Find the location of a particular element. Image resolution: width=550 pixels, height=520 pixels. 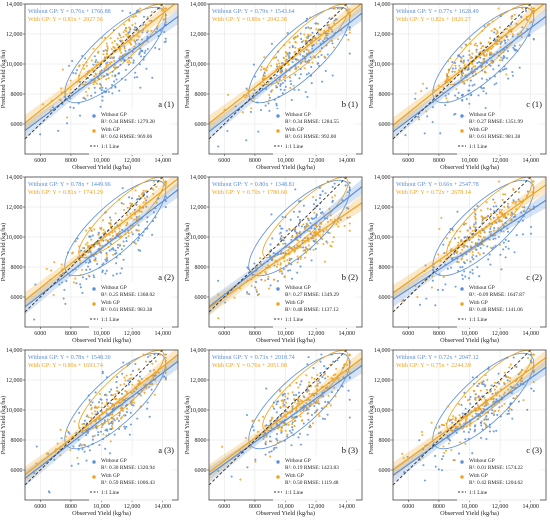

equation-with-gp: With GP: Y = 0.81x + 2027.56 is located at coordinates (65, 20).